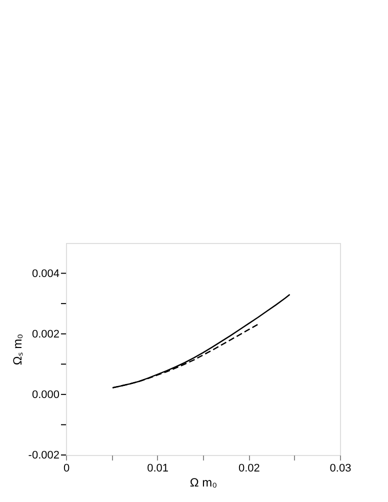 Image resolution: width=388 pixels, height=502 pixels. Describe the element at coordinates (46, 394) in the screenshot. I see `y-tick-label: 0.000` at that location.